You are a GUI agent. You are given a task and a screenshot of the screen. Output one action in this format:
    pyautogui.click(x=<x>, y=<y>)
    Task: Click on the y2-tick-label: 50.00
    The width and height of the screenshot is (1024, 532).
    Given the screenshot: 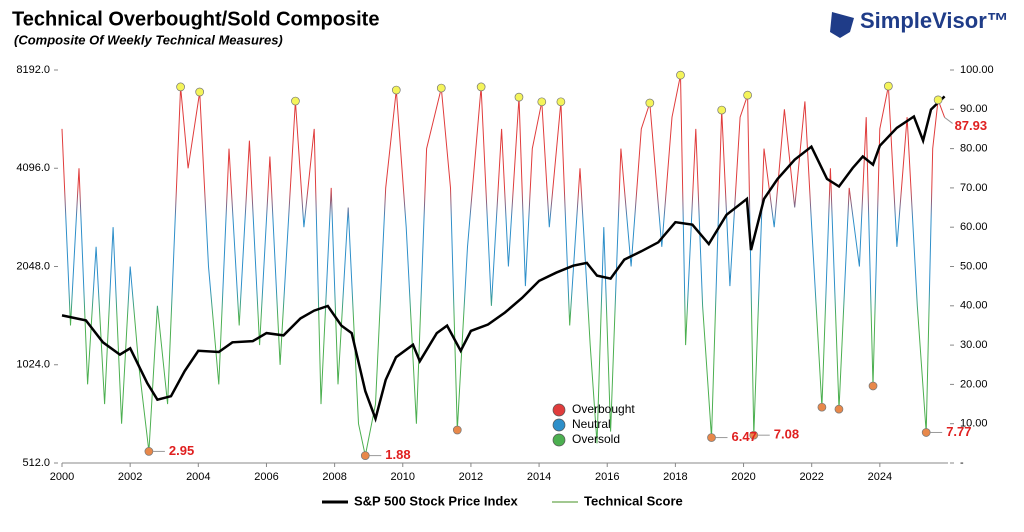 What is the action you would take?
    pyautogui.click(x=974, y=266)
    